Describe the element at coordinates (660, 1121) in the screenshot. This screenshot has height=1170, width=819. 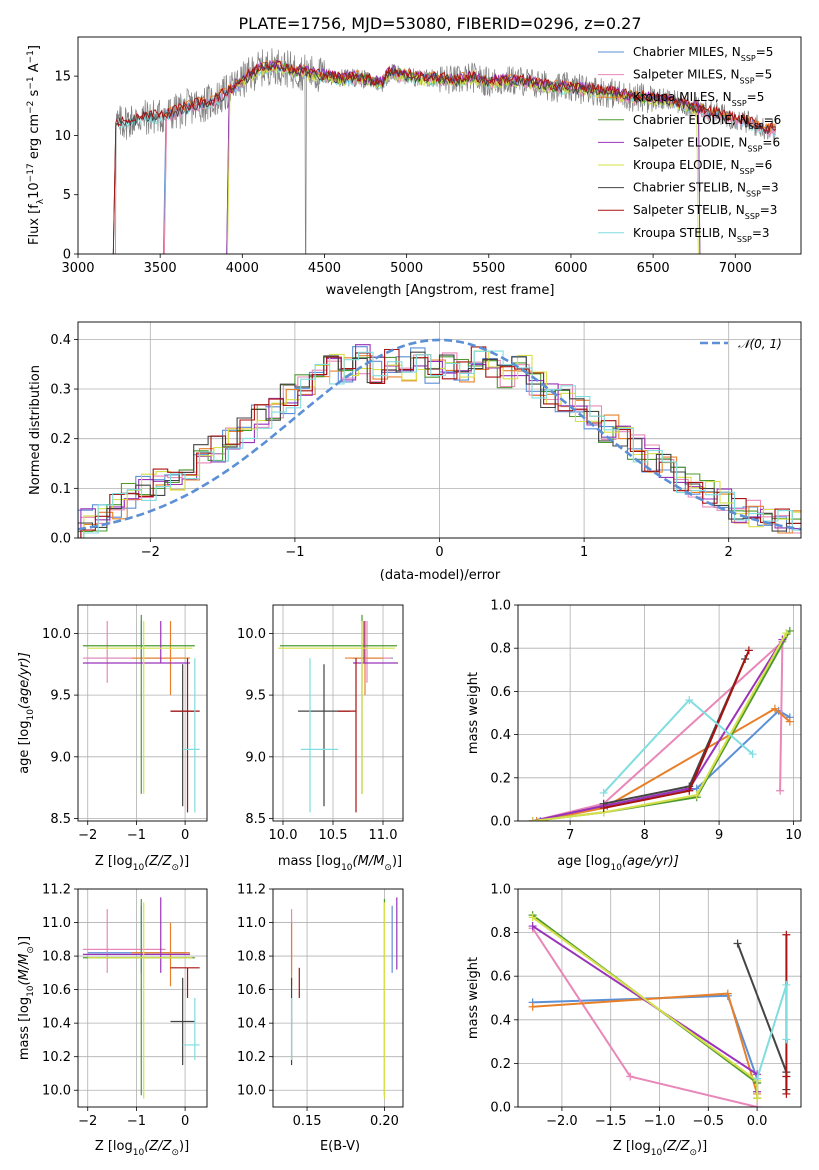
I see `tick-label-x: −1.0` at that location.